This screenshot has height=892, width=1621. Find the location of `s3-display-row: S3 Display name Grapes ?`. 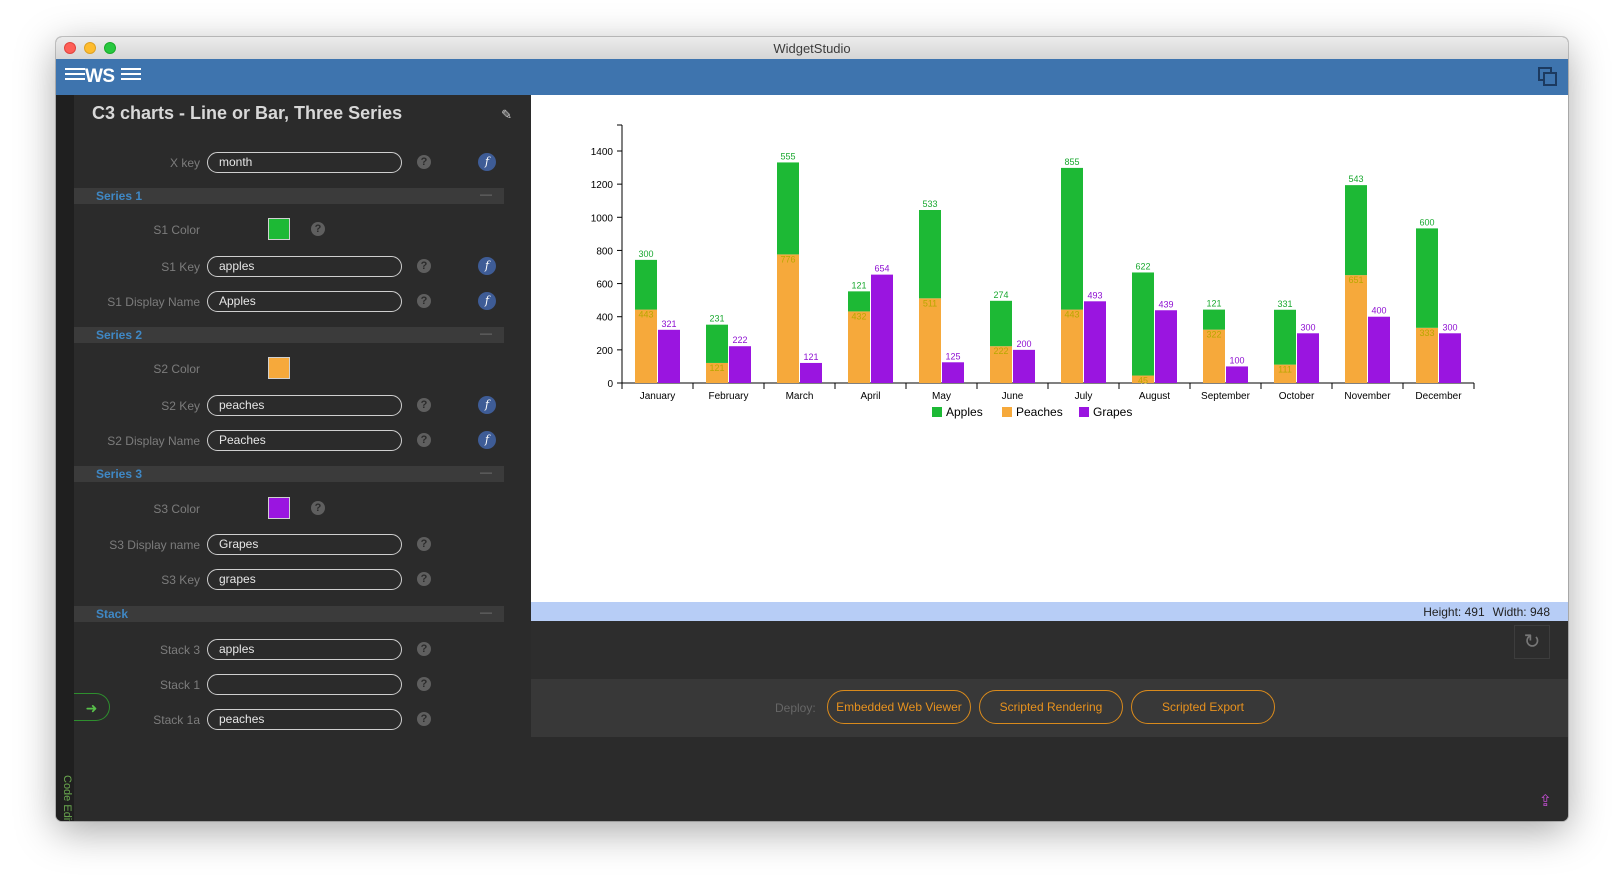

s3-display-row: S3 Display name Grapes ? is located at coordinates (302, 545).